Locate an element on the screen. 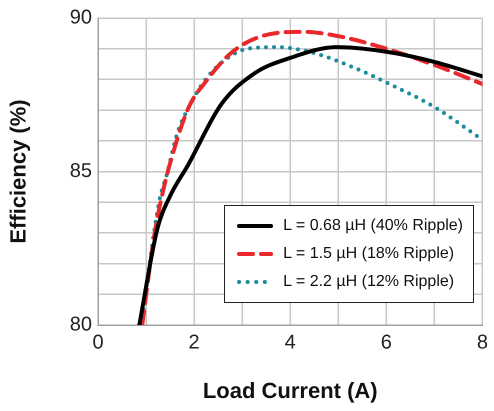  x-tick-label: 0 is located at coordinates (98, 343).